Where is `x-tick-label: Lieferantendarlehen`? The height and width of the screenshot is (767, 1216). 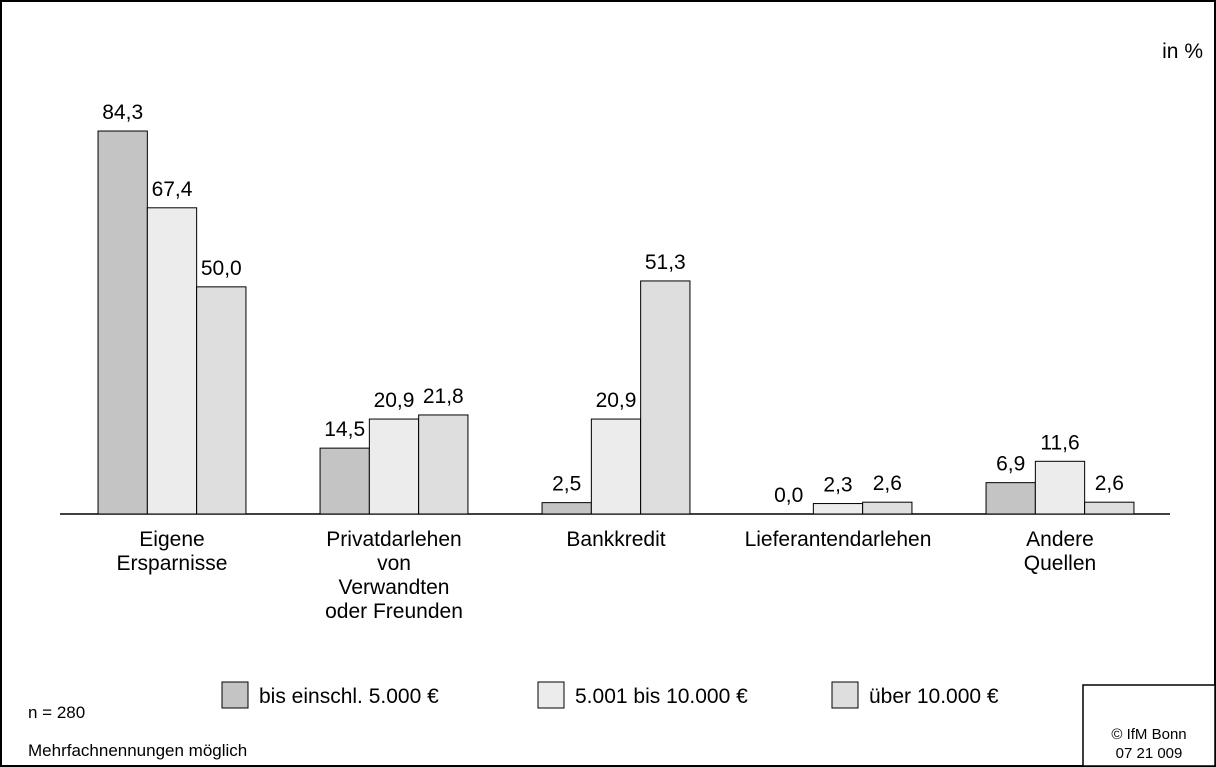 x-tick-label: Lieferantendarlehen is located at coordinates (838, 539).